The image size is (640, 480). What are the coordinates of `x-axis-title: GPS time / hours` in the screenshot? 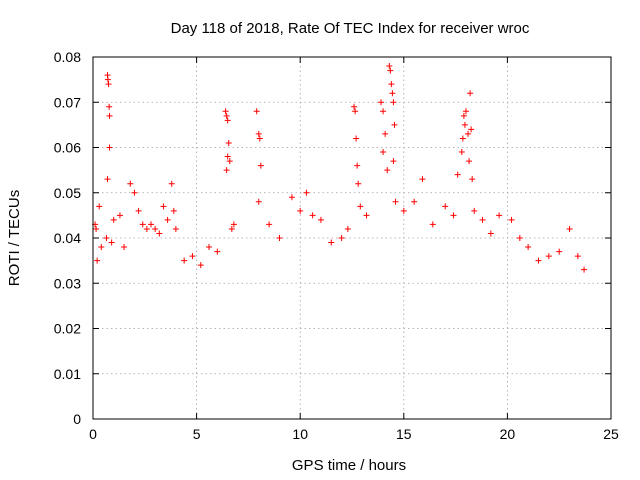 It's located at (349, 465).